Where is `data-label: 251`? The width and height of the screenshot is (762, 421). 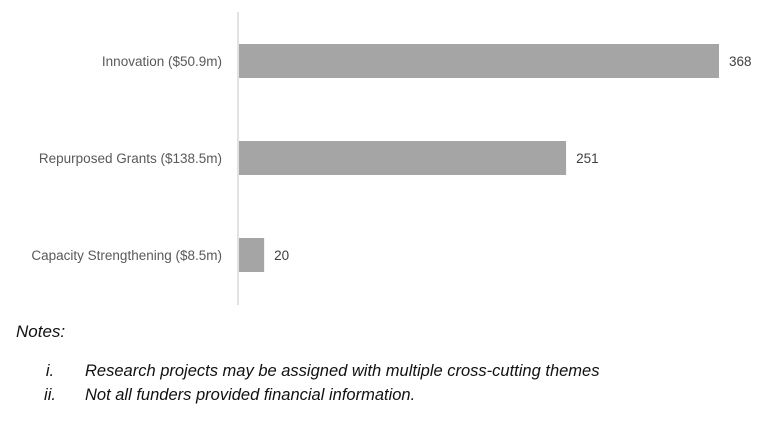 data-label: 251 is located at coordinates (587, 158).